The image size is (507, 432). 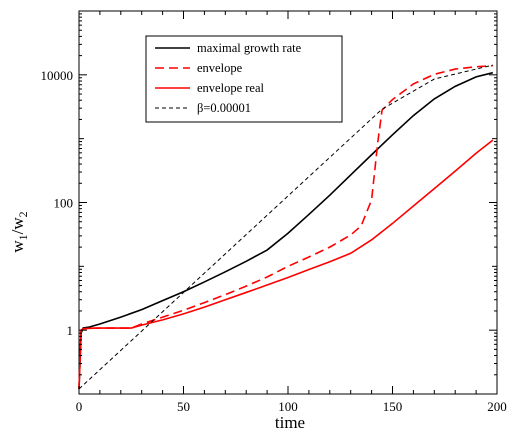 What do you see at coordinates (393, 406) in the screenshot?
I see `x-tick-label: 150` at bounding box center [393, 406].